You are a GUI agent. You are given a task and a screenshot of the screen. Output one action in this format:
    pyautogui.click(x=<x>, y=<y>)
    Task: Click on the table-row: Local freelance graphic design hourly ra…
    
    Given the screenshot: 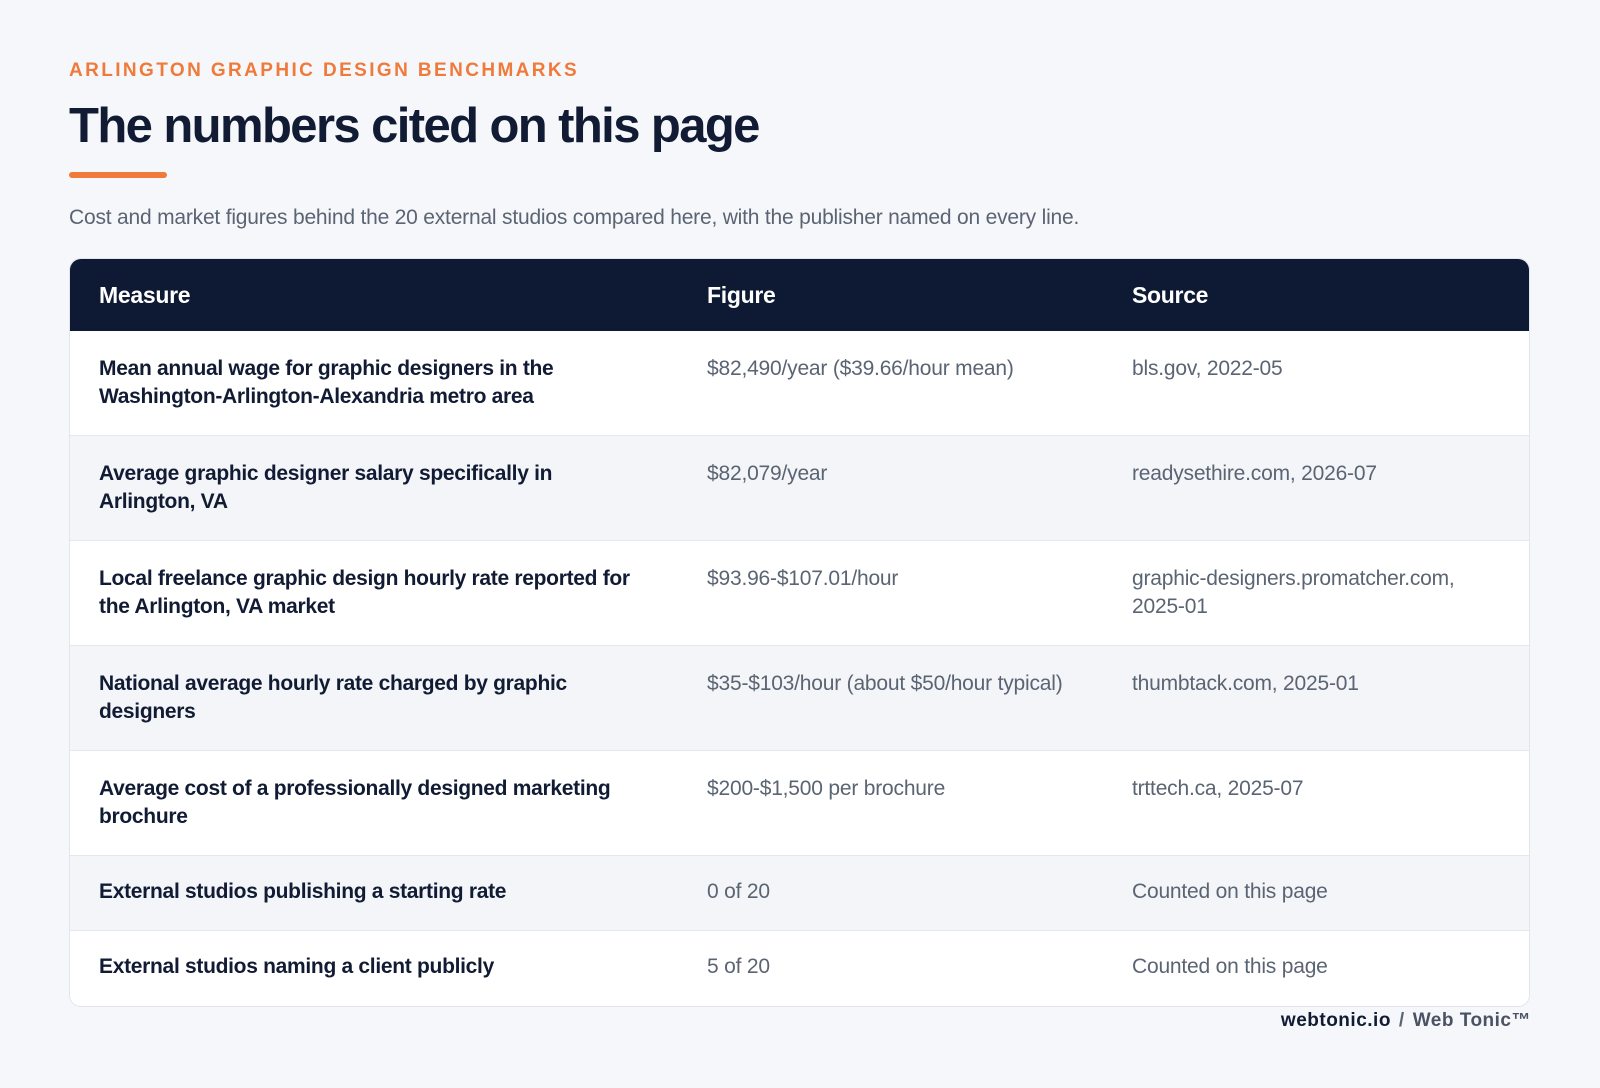 What is the action you would take?
    pyautogui.click(x=799, y=593)
    